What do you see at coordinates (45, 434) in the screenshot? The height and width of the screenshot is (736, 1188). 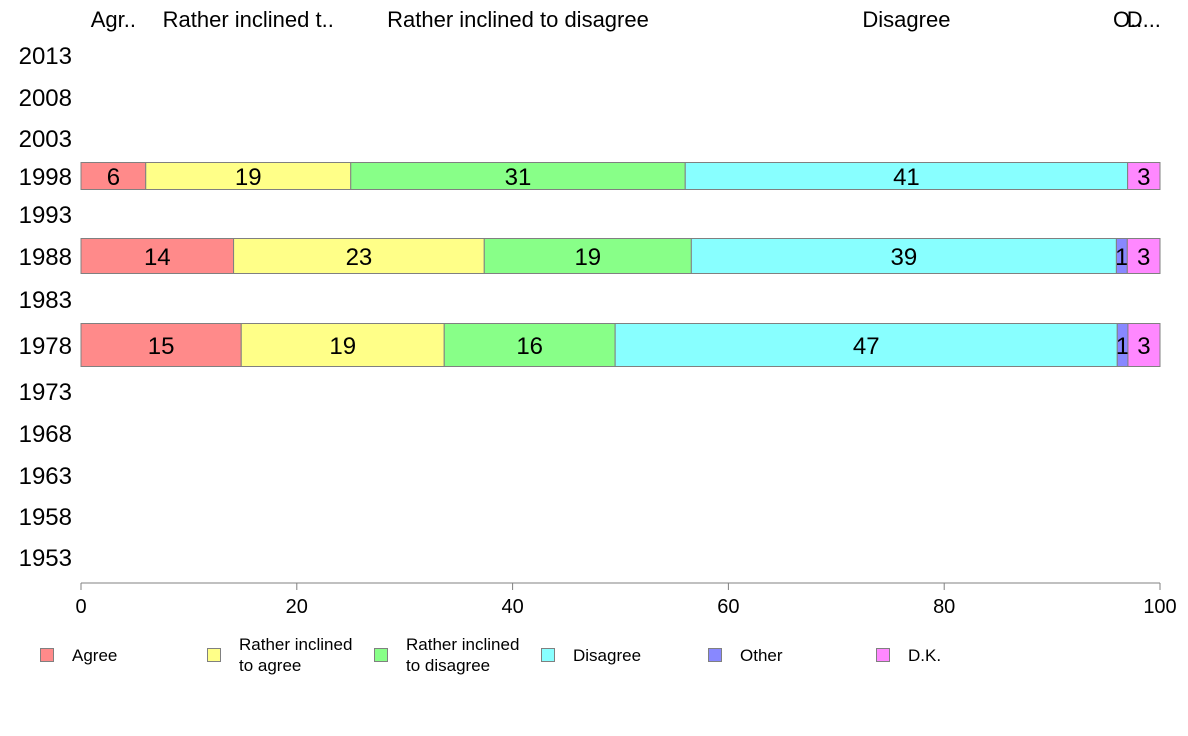 I see `y-tick-label: 1968` at bounding box center [45, 434].